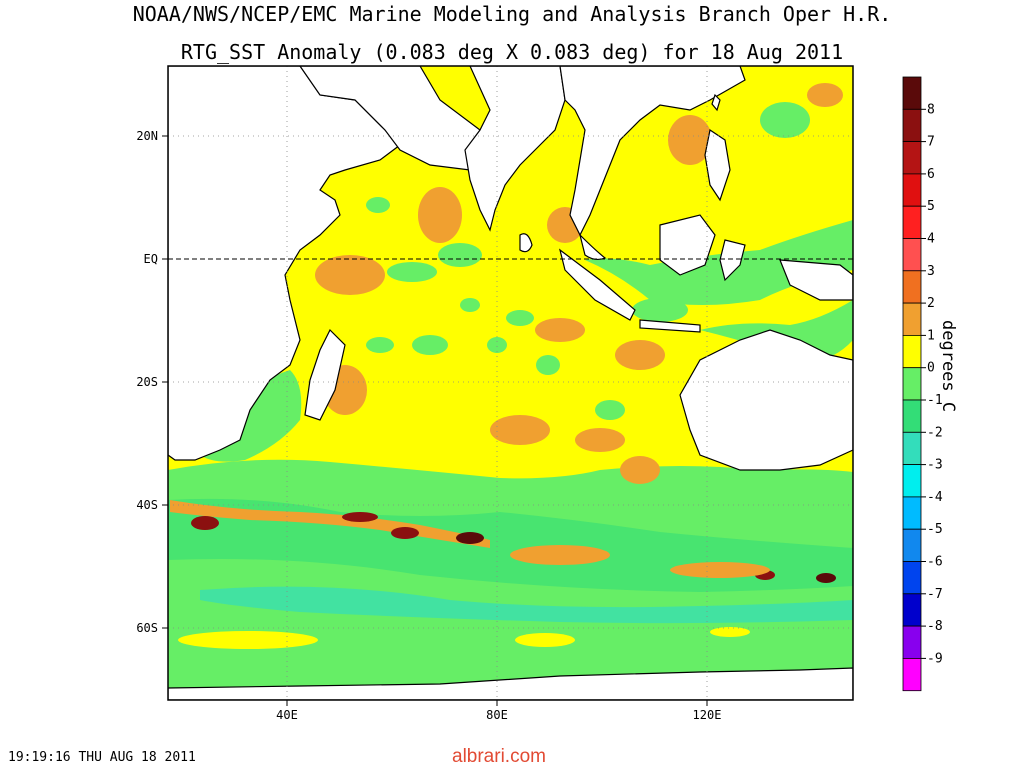 Image resolution: width=1024 pixels, height=768 pixels. I want to click on lon-label: 120E, so click(707, 715).